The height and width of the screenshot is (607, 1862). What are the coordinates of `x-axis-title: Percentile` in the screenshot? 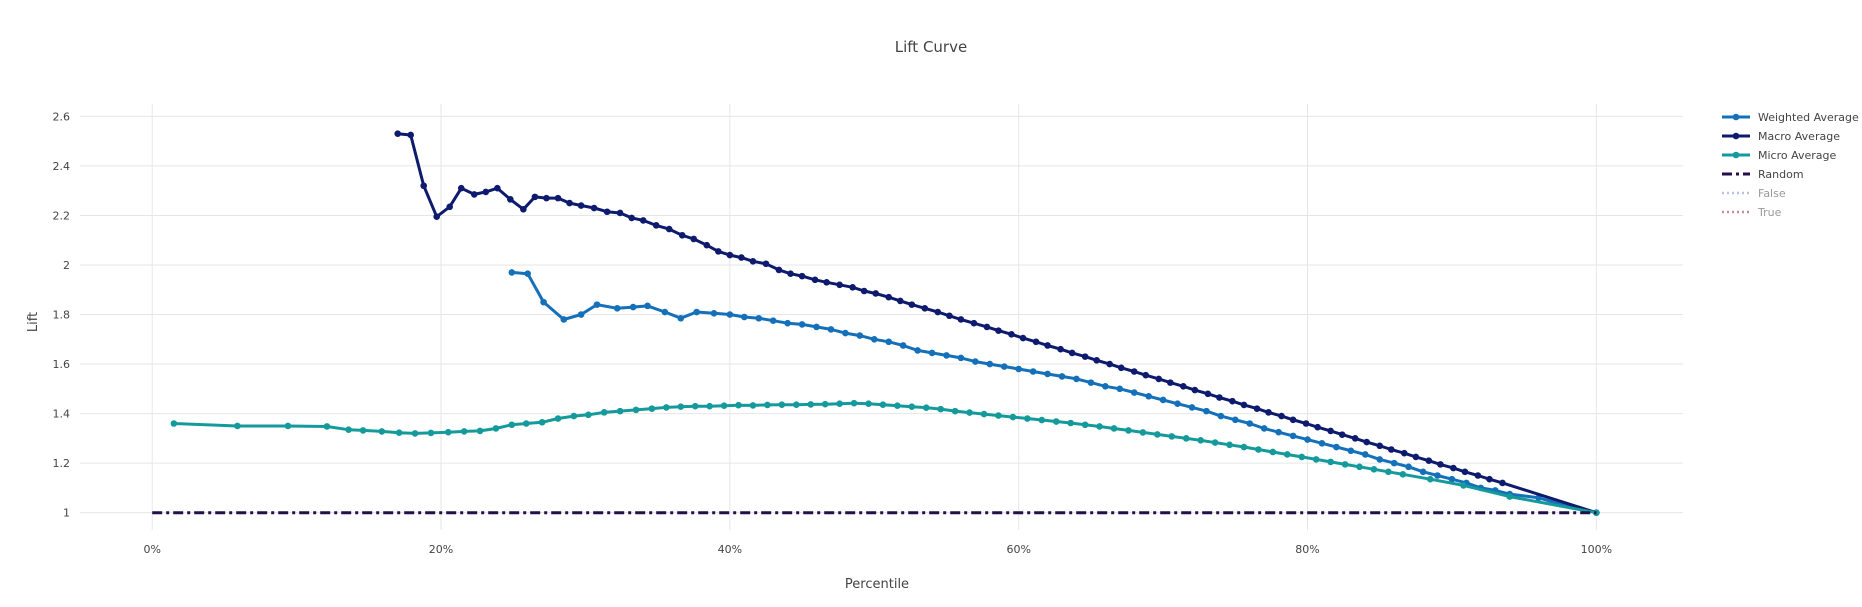 It's located at (877, 584).